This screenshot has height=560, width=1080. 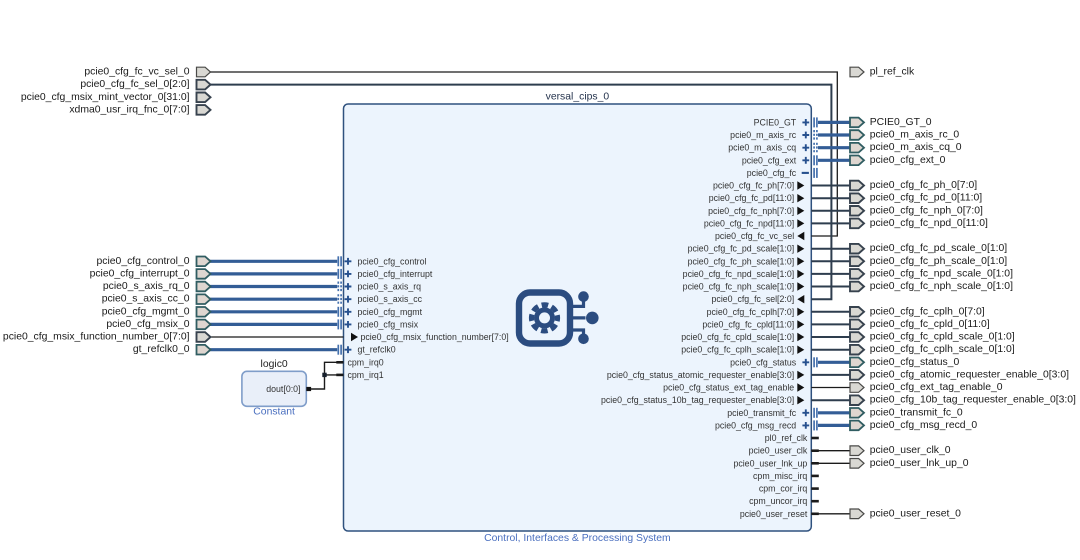 What do you see at coordinates (751, 312) in the screenshot?
I see `svg-text: pcie0_cfg_fc_cplh[7:0]` at bounding box center [751, 312].